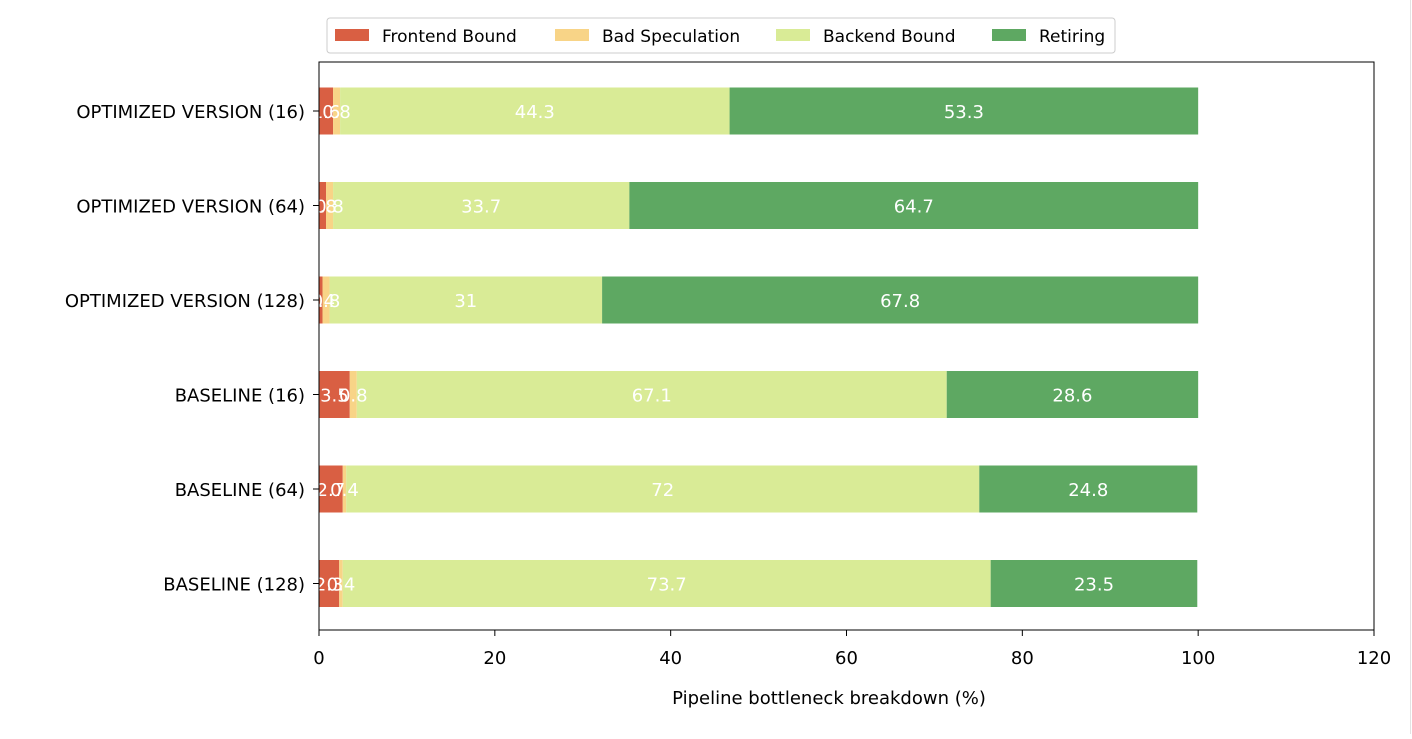 The width and height of the screenshot is (1412, 739). What do you see at coordinates (190, 207) in the screenshot?
I see `y-tick-label: OPTIMIZED VERSION (64)` at bounding box center [190, 207].